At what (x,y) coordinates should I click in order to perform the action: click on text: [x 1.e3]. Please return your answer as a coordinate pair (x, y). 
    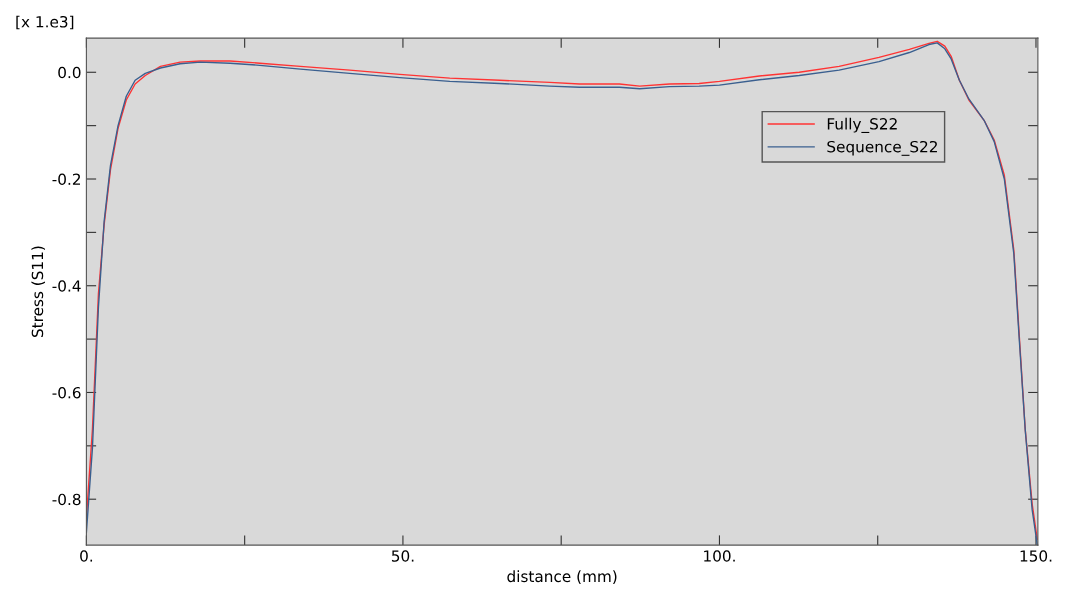
    Looking at the image, I should click on (45, 22).